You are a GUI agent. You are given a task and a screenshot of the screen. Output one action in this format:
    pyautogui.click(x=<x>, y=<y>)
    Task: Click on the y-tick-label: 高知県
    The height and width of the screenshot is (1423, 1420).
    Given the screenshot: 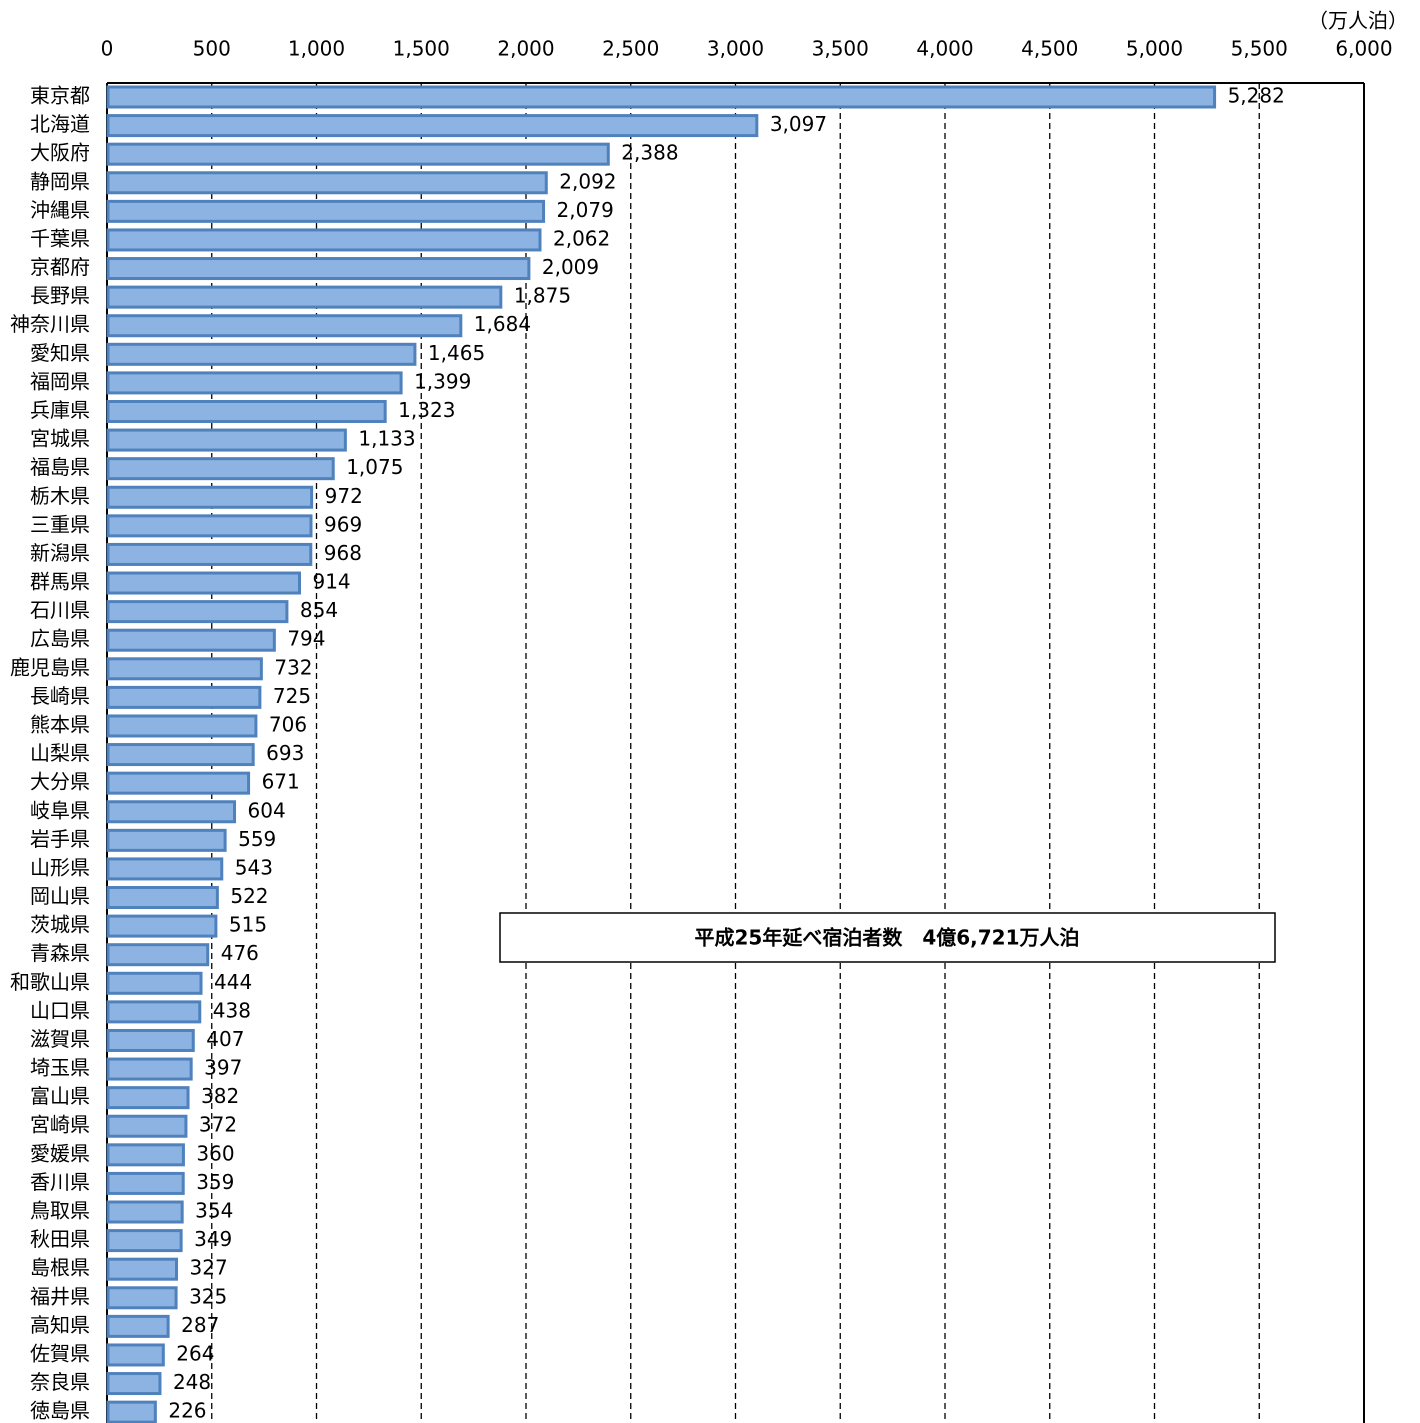 What is the action you would take?
    pyautogui.click(x=60, y=1325)
    